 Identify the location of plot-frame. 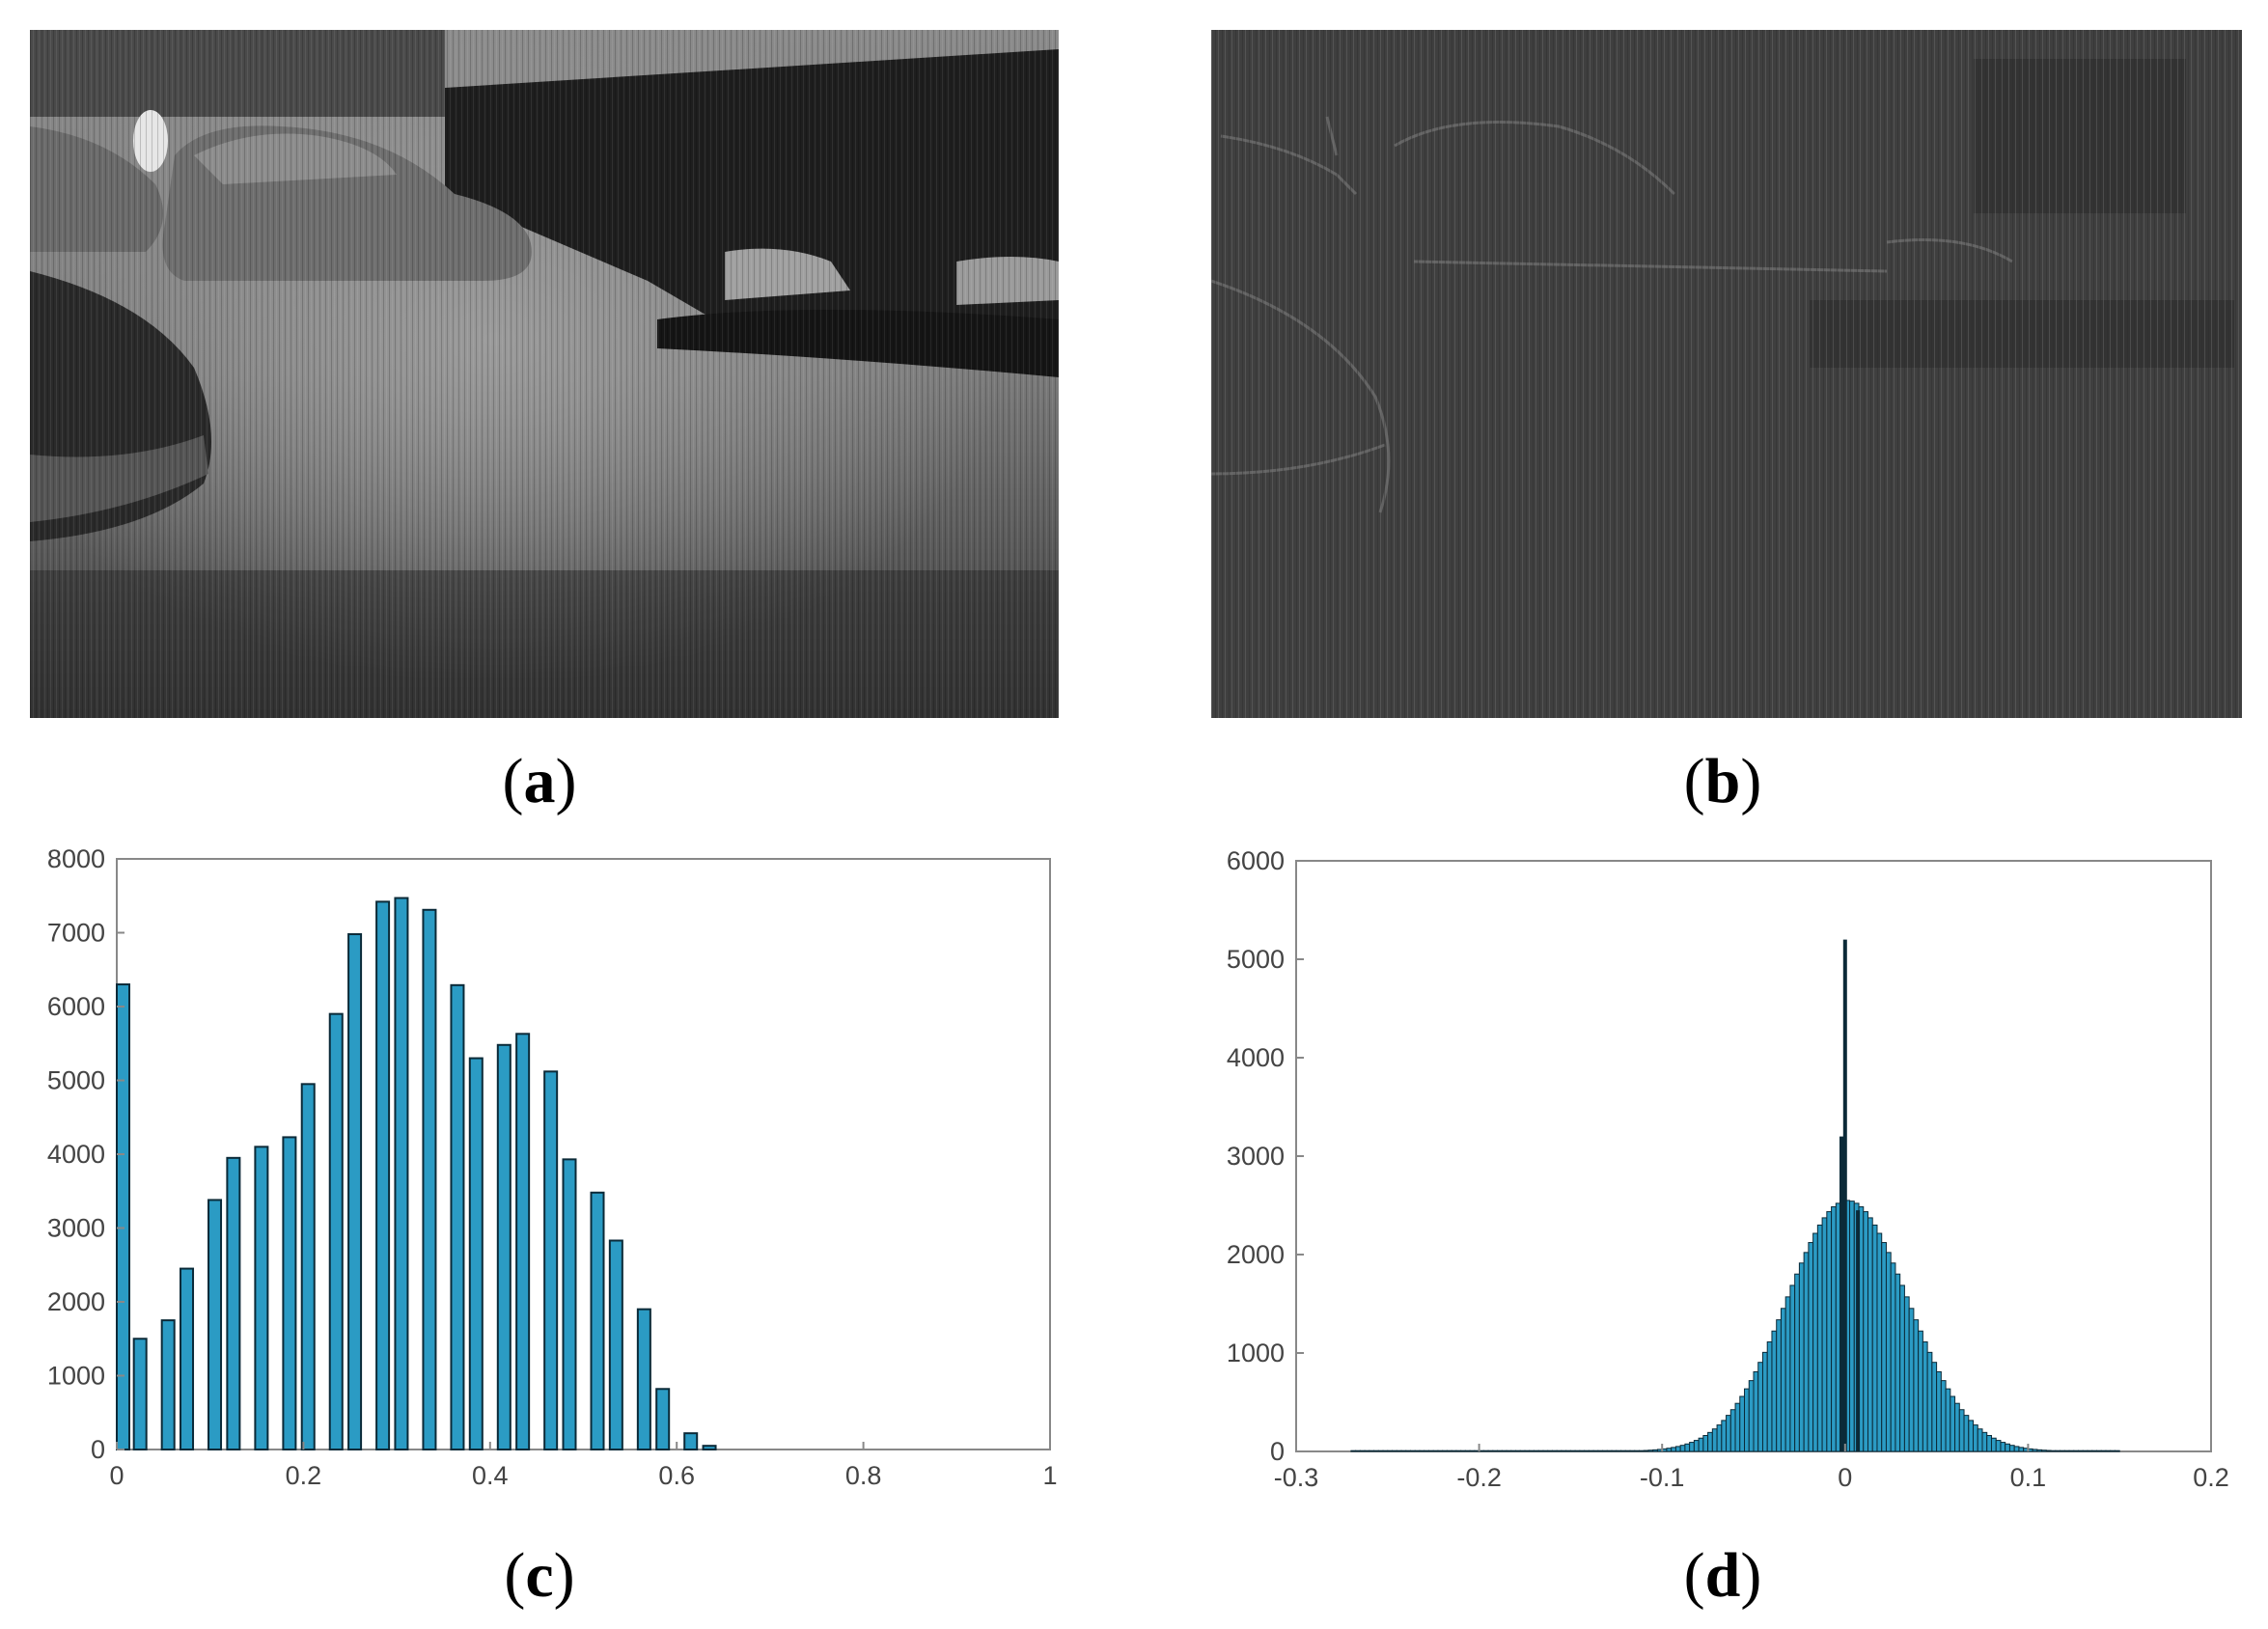
(1753, 1156).